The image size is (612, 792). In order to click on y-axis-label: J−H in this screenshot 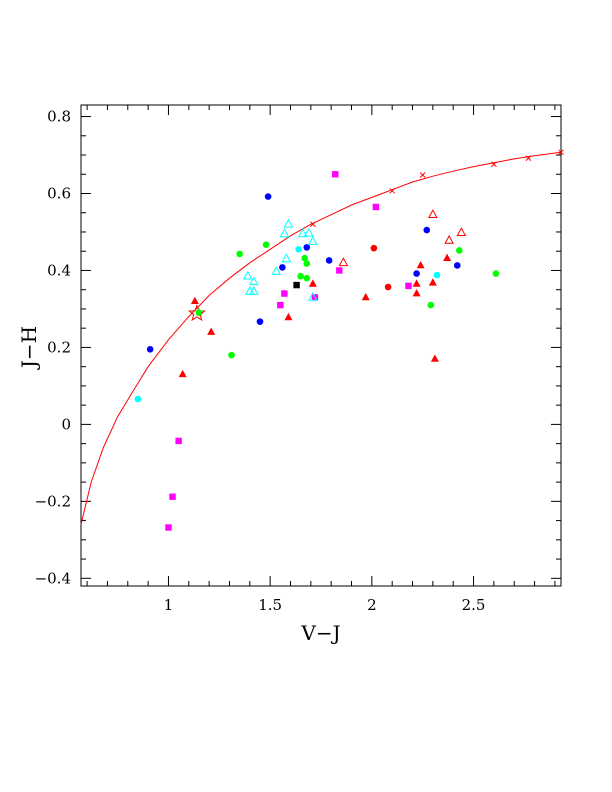, I will do `click(29, 348)`.